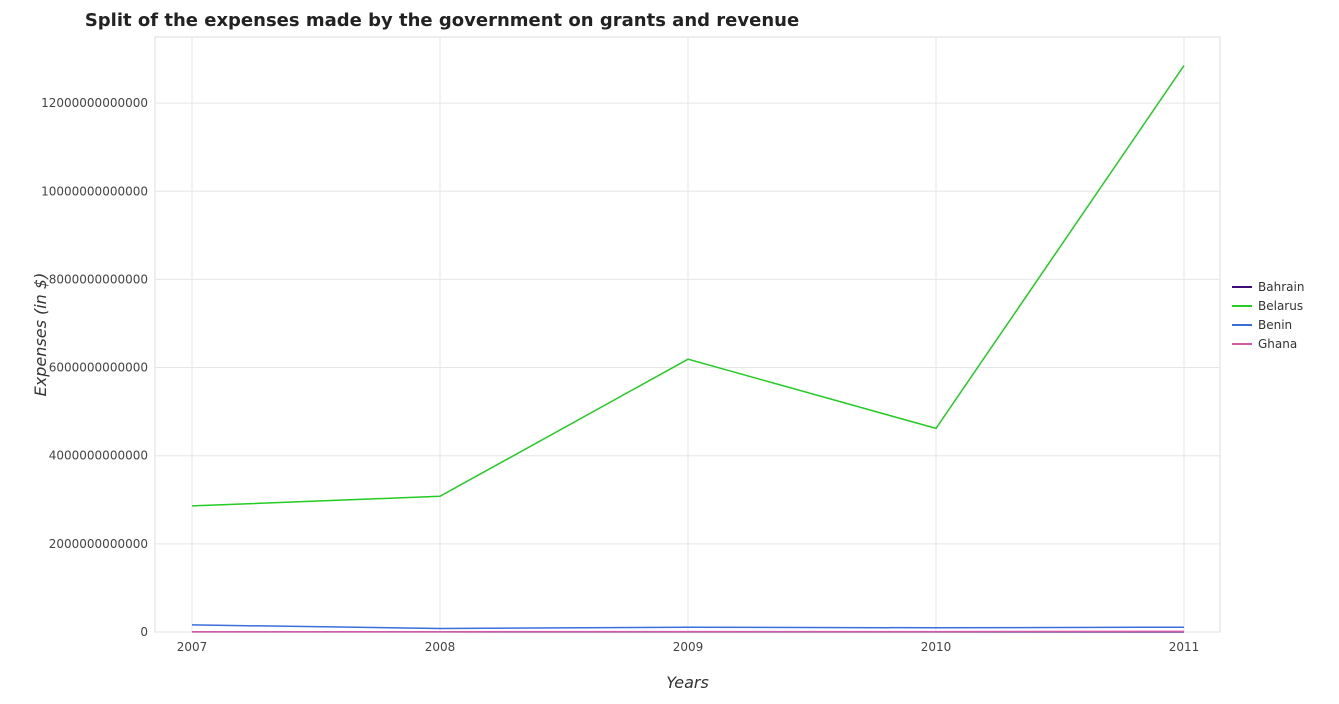 The image size is (1339, 704). I want to click on x-tick-label: 2008, so click(440, 647).